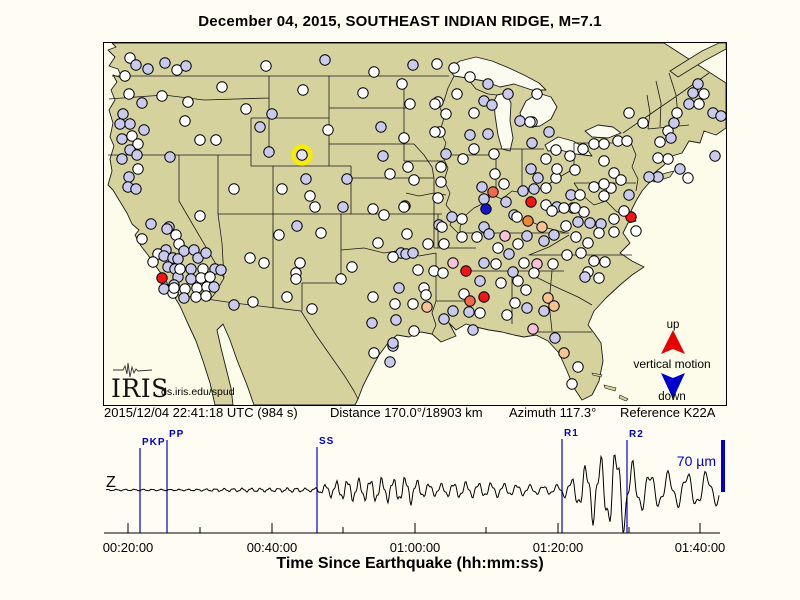 This screenshot has height=600, width=800. Describe the element at coordinates (133, 370) in the screenshot. I see `iris-logo-seismogram-icon` at that location.